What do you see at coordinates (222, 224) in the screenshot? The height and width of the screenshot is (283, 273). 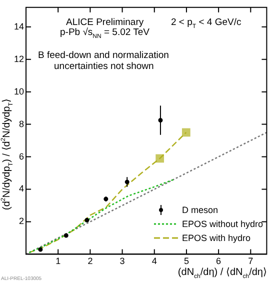 I see `legend-label: EPOS without hydro` at bounding box center [222, 224].